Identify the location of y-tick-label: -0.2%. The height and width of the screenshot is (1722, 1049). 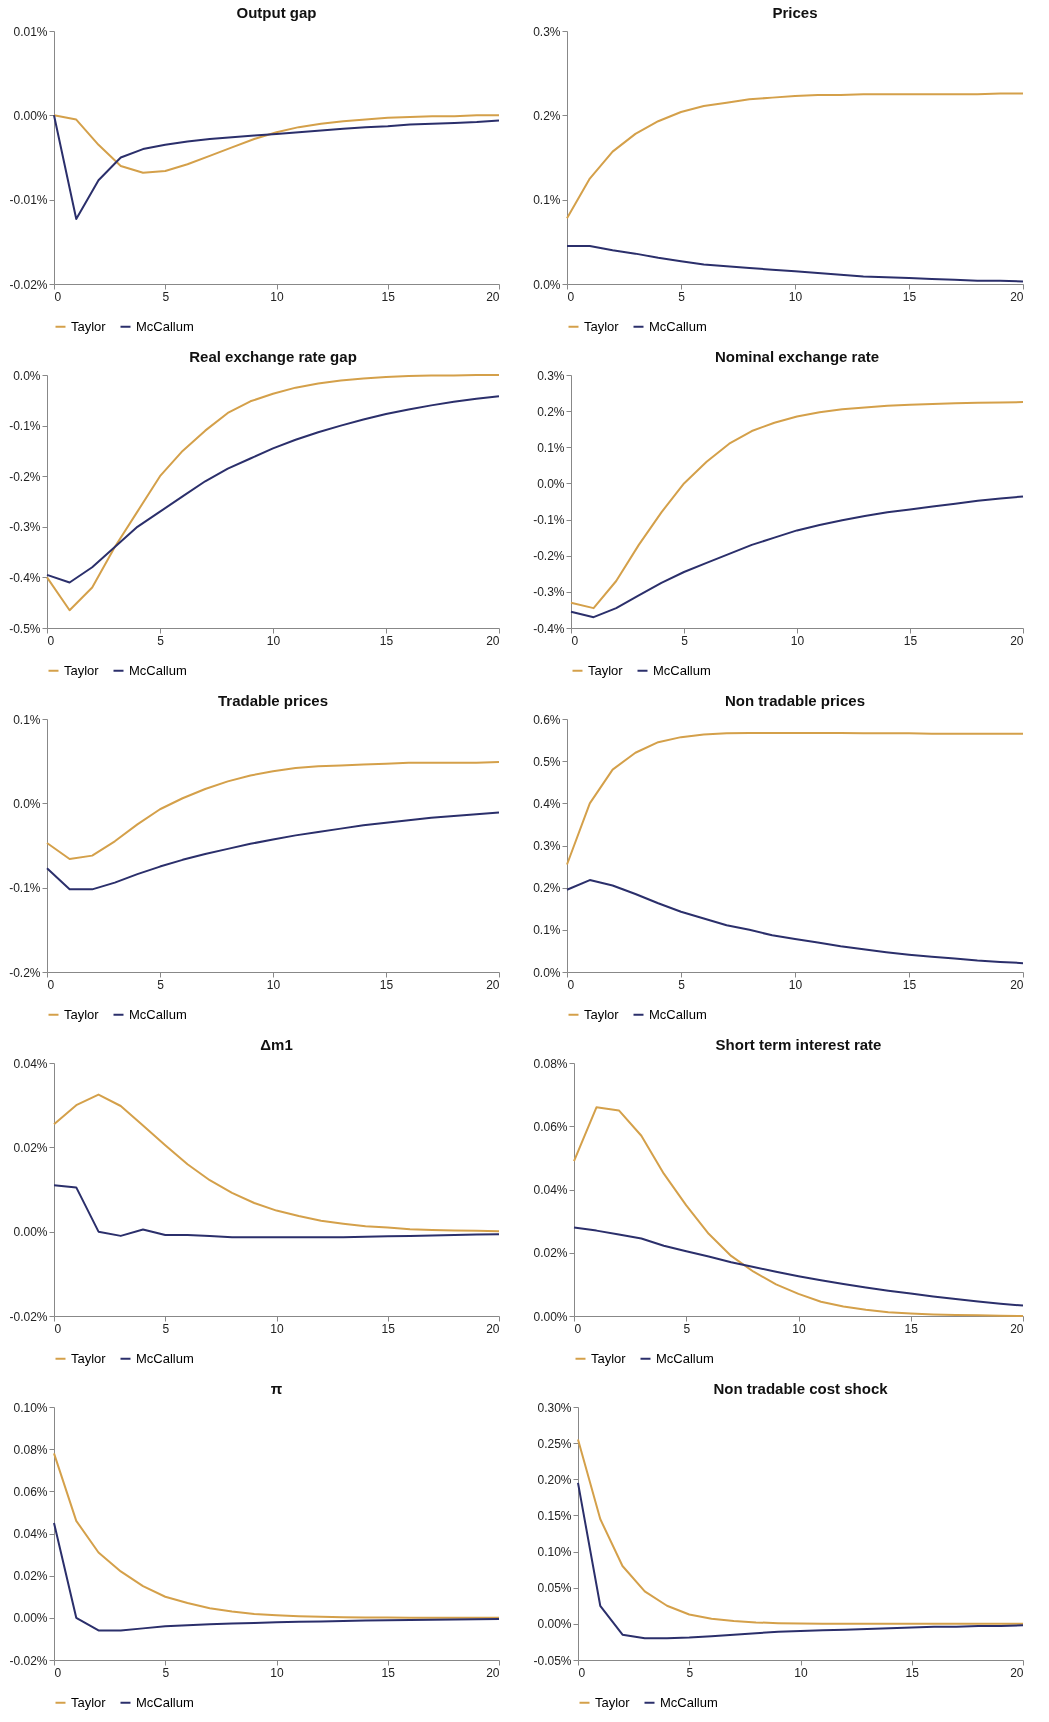
(25, 972).